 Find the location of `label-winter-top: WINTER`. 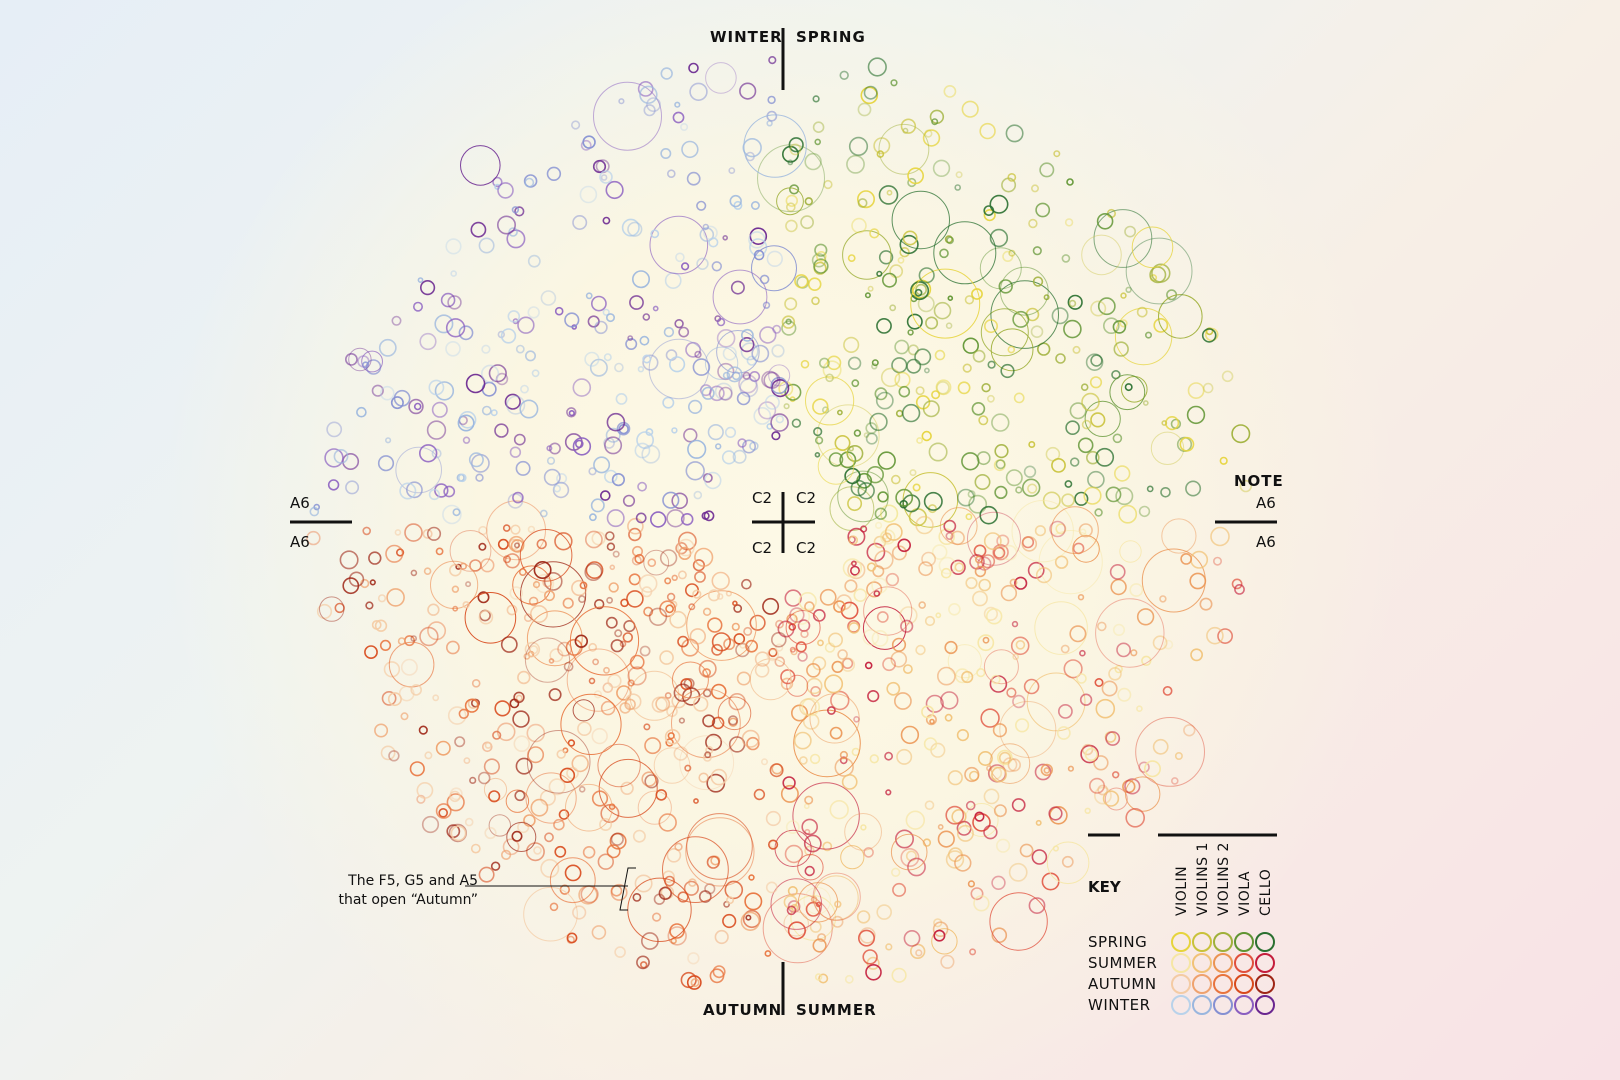

label-winter-top: WINTER is located at coordinates (746, 37).